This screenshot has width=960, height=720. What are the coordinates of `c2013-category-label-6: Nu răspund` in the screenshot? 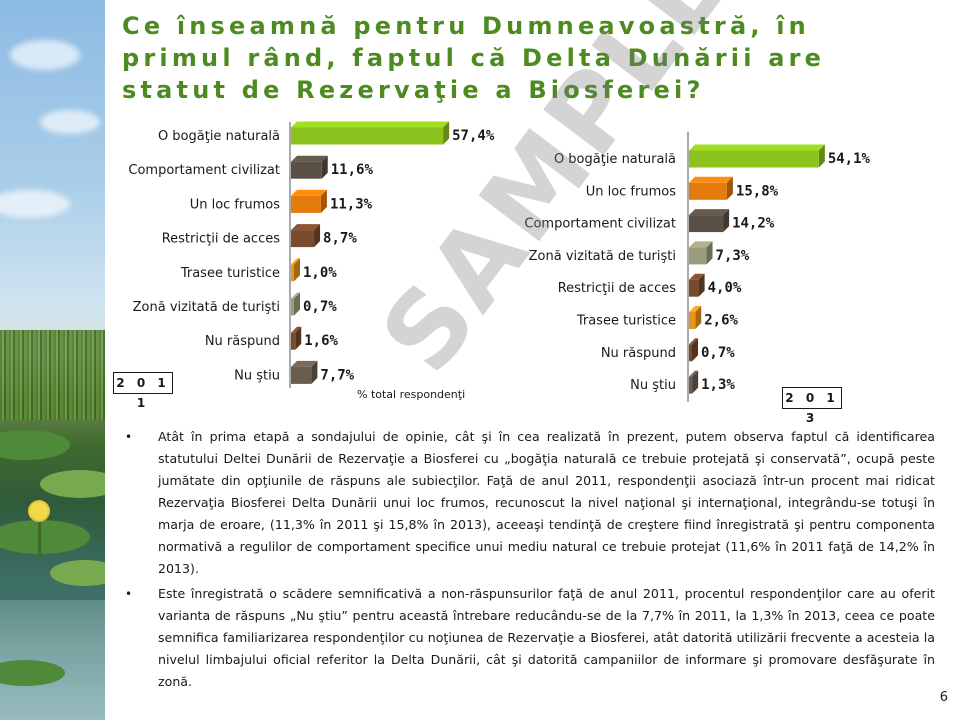 It's located at (638, 353).